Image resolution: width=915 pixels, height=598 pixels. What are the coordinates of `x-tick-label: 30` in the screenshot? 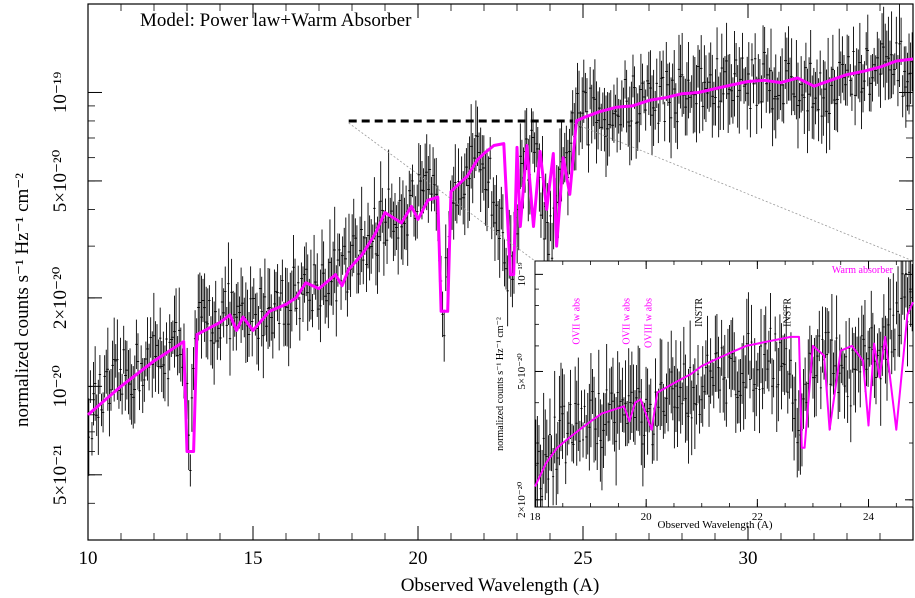 It's located at (748, 558).